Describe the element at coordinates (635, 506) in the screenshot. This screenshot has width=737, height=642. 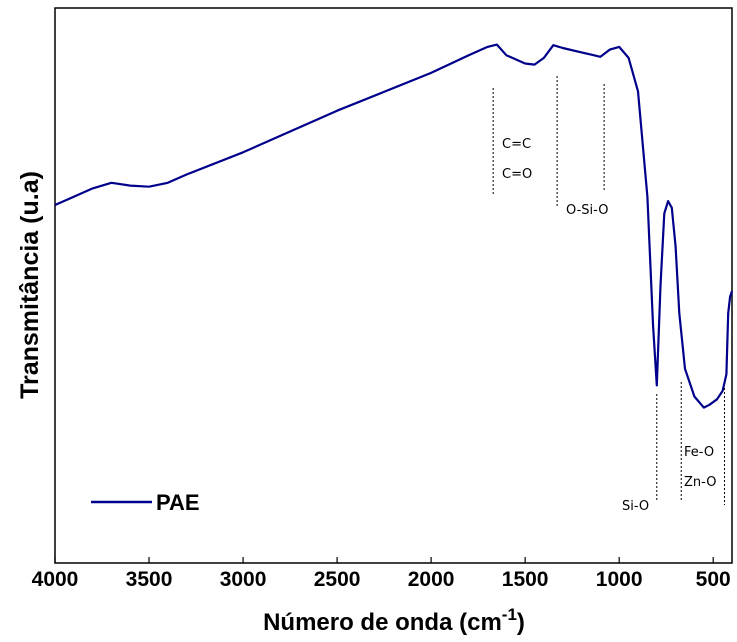
I see `annotation-si-o: Si-O` at that location.